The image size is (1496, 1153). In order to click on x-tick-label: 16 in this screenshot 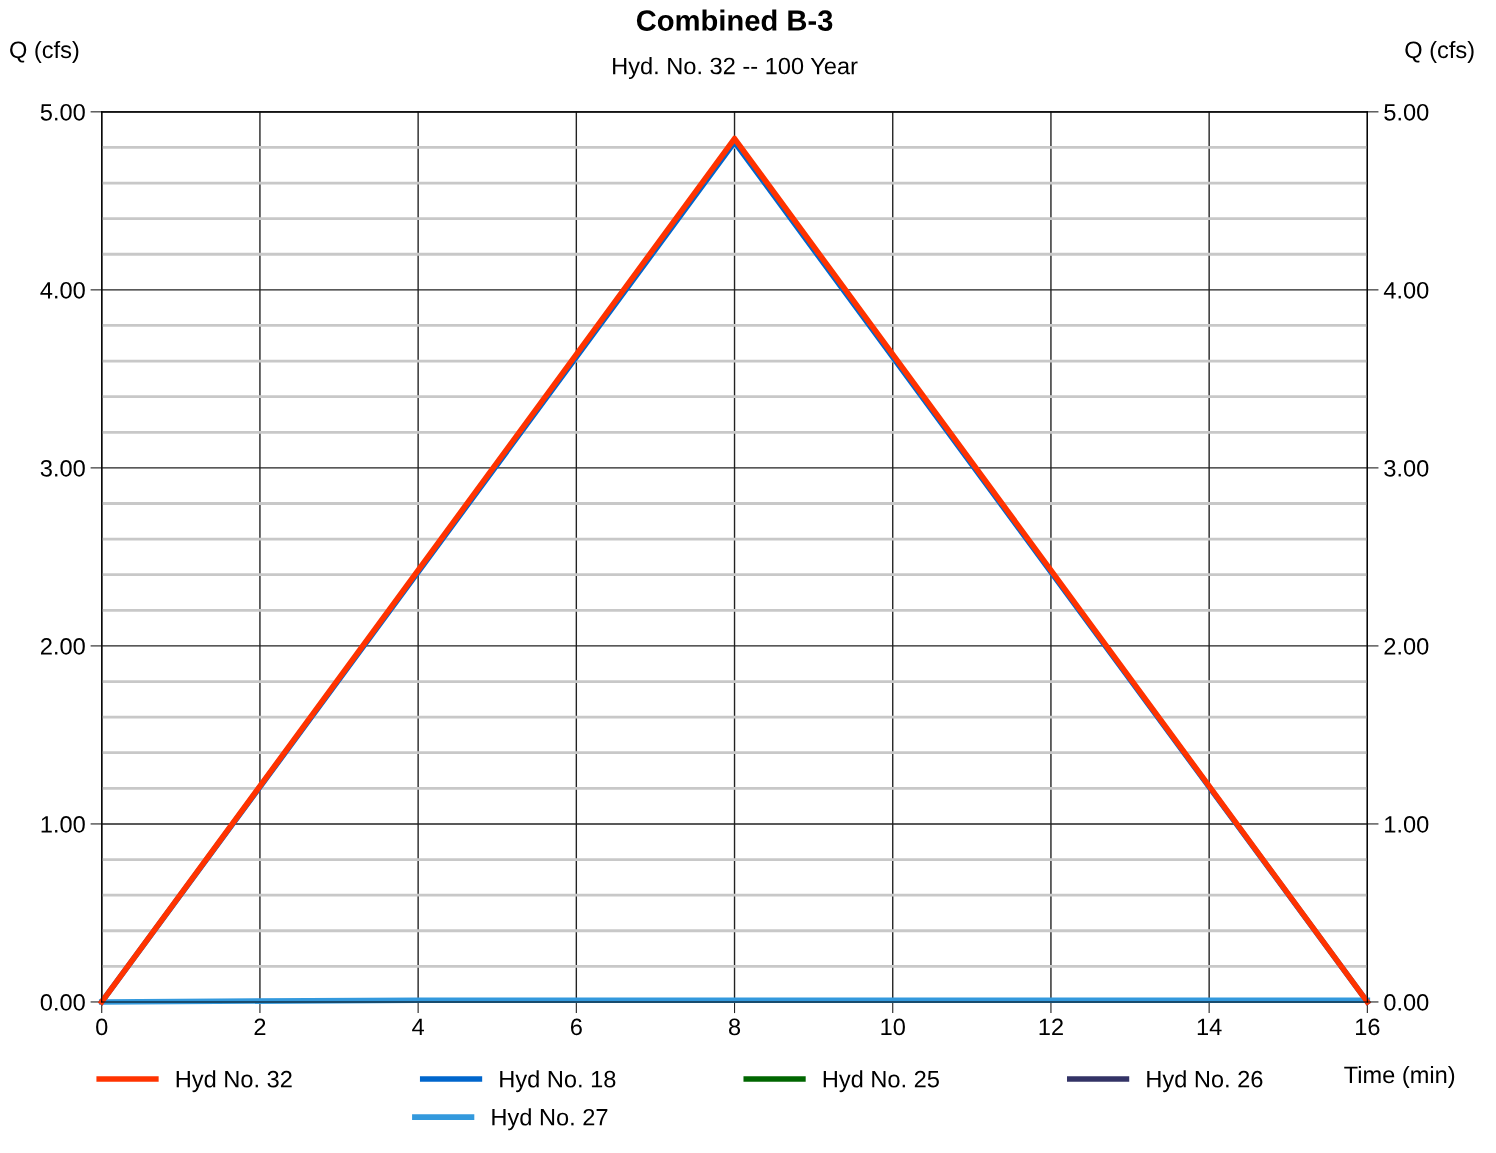, I will do `click(1368, 1027)`.